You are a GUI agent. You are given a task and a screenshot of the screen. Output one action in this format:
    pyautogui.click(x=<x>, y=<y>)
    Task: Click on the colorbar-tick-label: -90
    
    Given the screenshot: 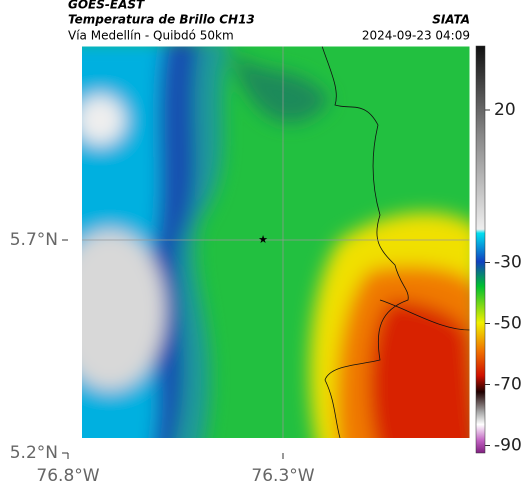 What is the action you would take?
    pyautogui.click(x=508, y=446)
    